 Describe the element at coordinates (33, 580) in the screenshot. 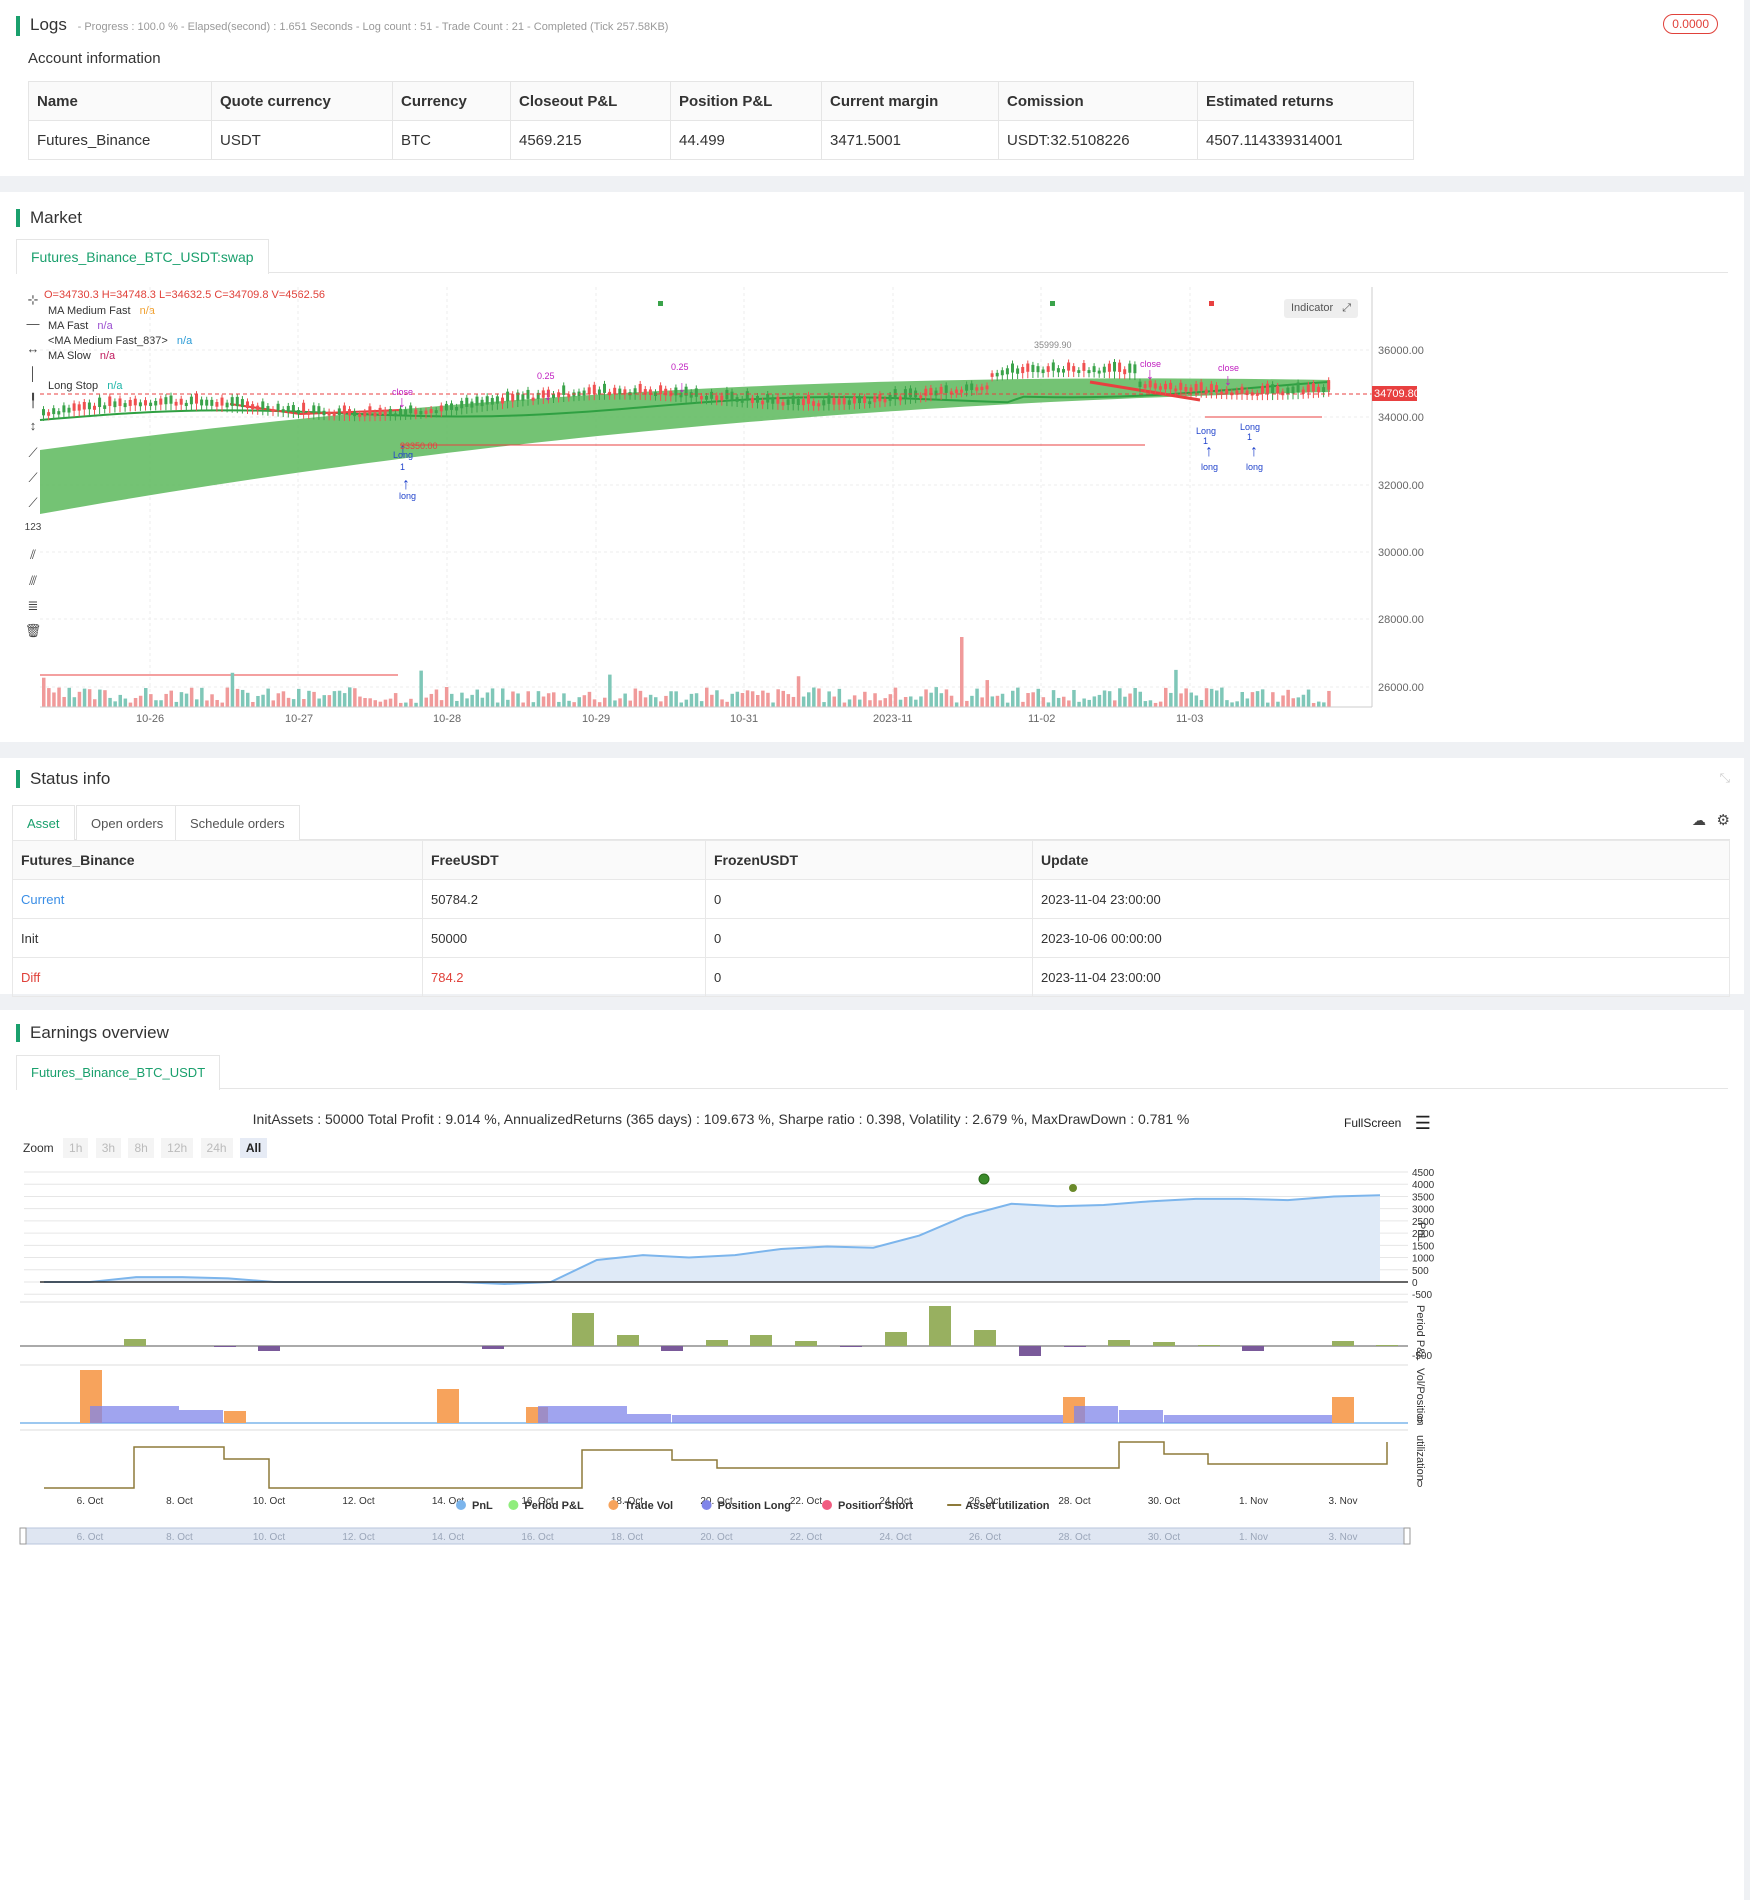

I see `fibonacci-icon: ⫻` at that location.